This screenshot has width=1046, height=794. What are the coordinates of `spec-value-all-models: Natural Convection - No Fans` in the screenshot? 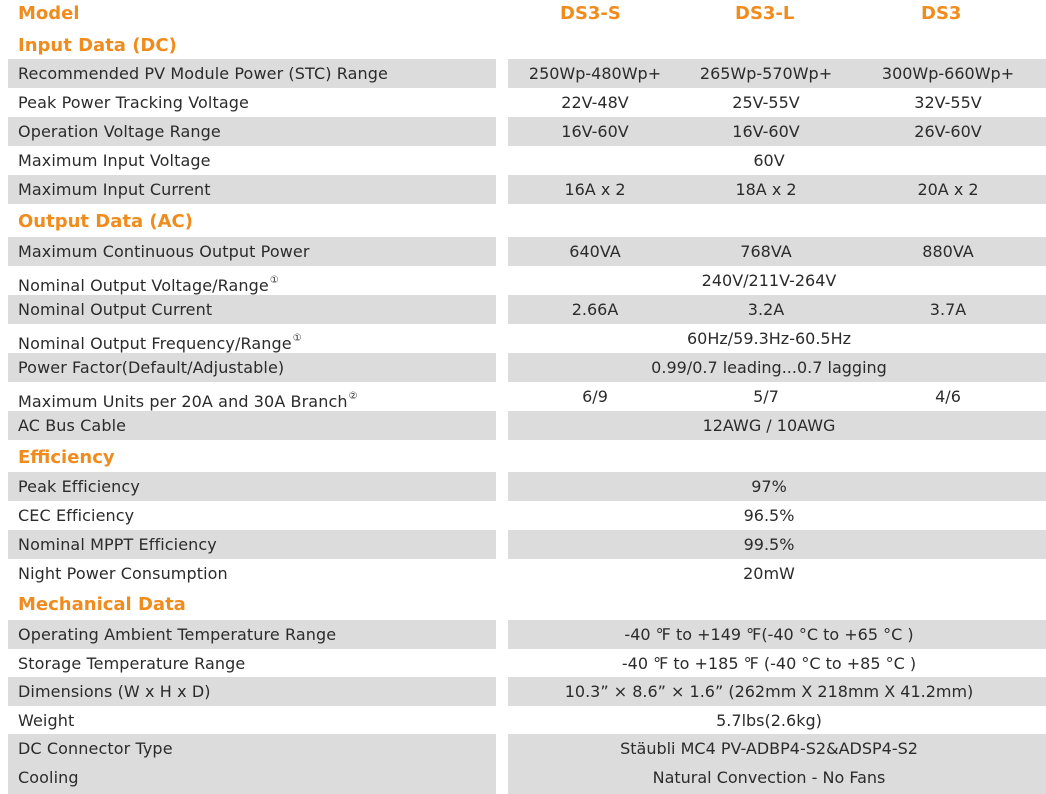 It's located at (769, 777).